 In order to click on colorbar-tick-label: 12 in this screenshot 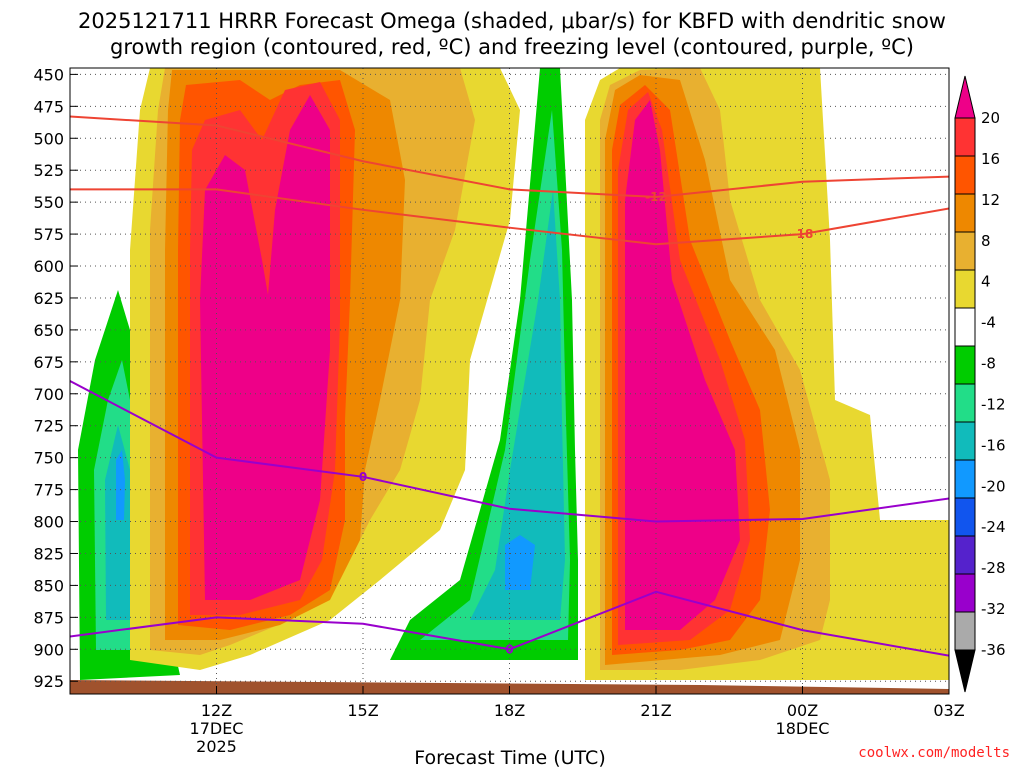, I will do `click(990, 200)`.